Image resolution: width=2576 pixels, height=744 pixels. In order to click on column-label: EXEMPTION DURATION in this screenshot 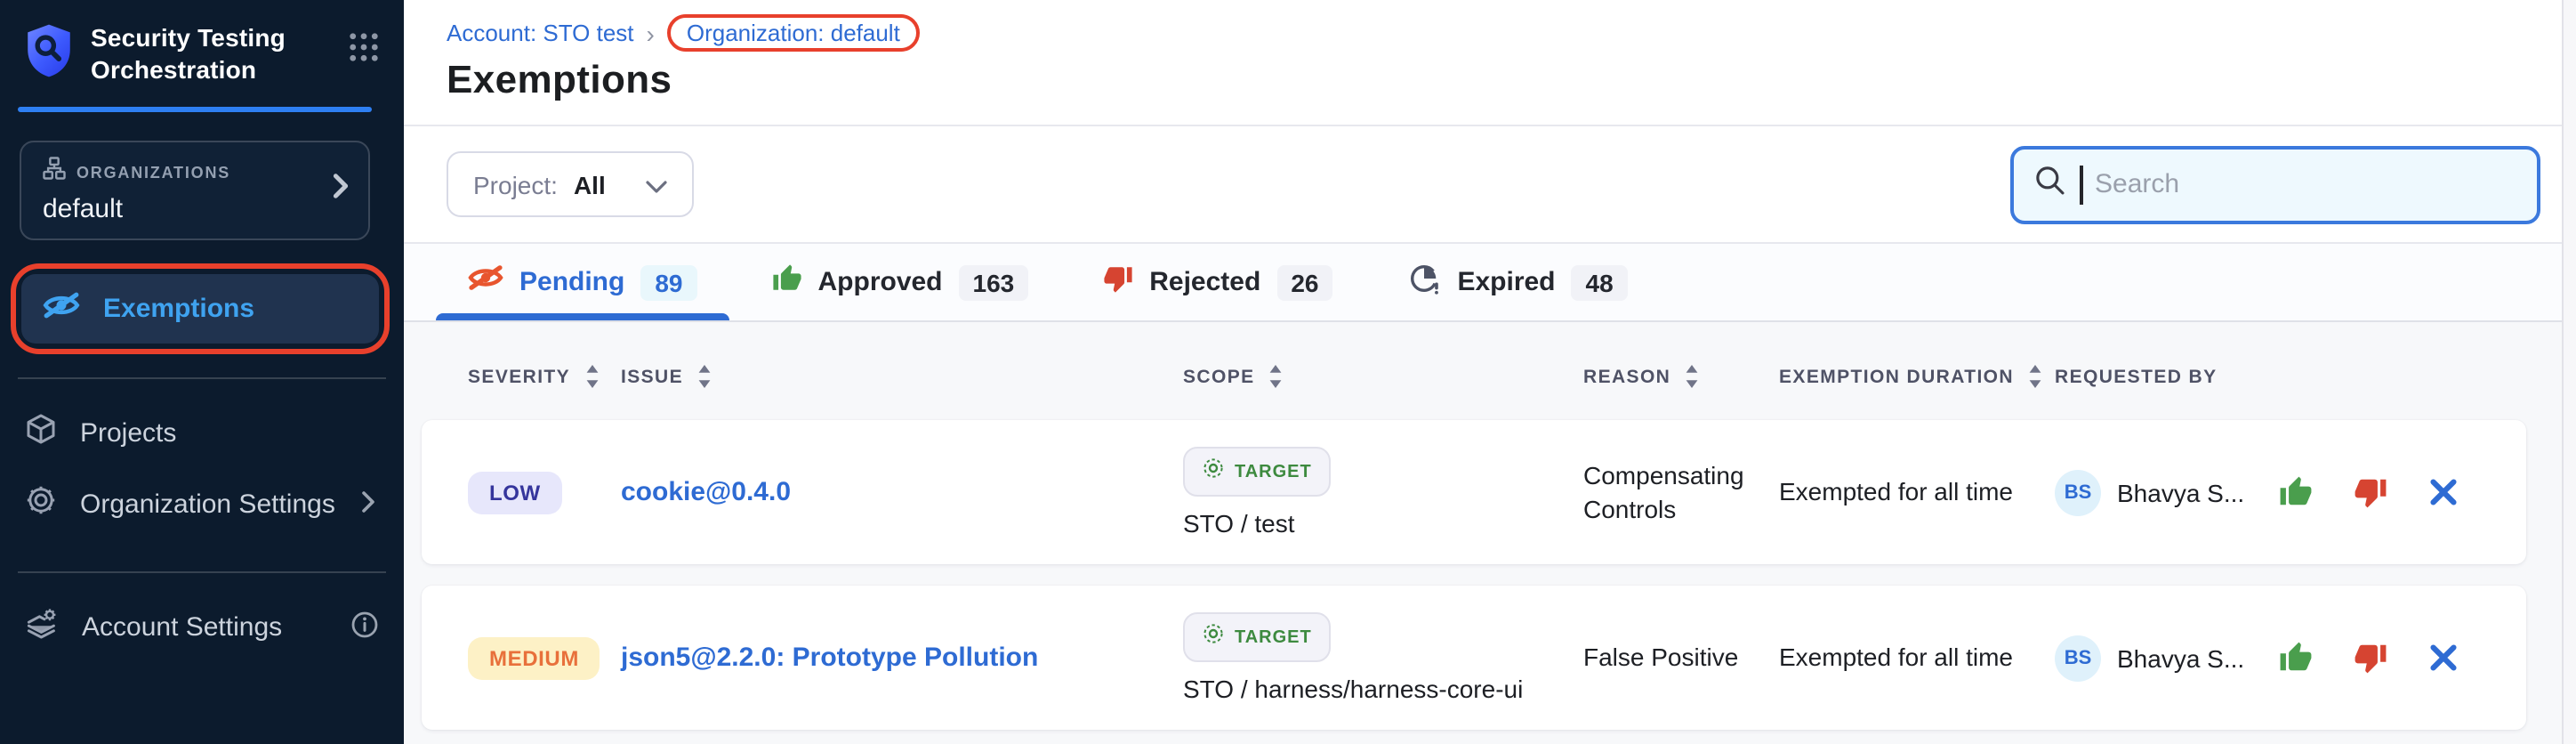, I will do `click(1896, 376)`.